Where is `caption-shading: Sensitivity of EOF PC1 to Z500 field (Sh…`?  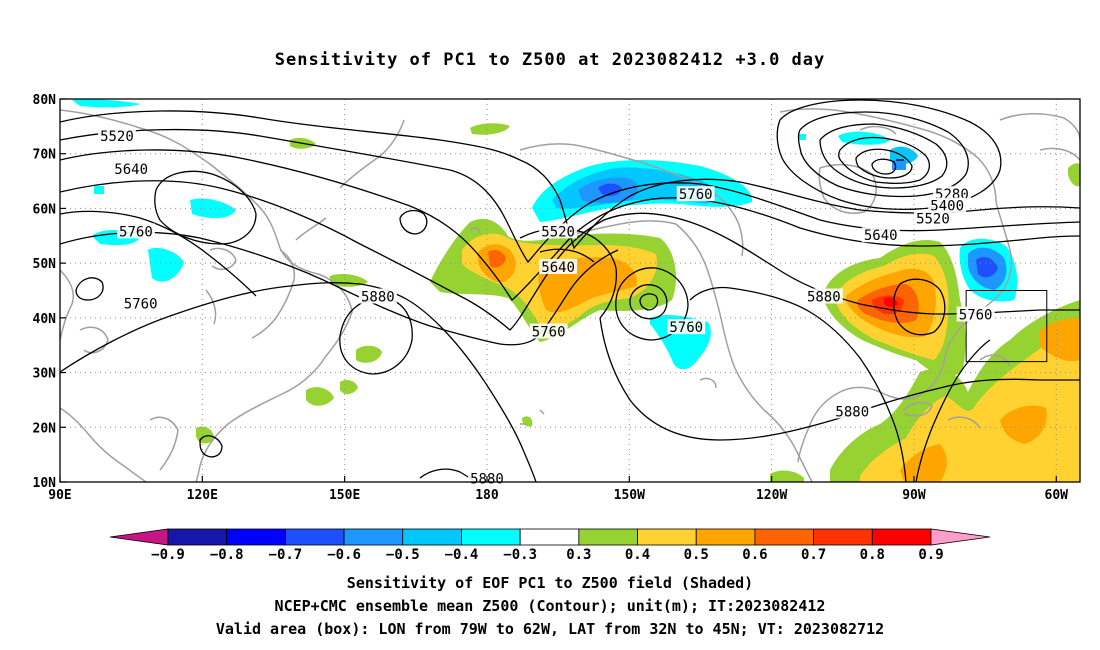
caption-shading: Sensitivity of EOF PC1 to Z500 field (Sh… is located at coordinates (550, 583).